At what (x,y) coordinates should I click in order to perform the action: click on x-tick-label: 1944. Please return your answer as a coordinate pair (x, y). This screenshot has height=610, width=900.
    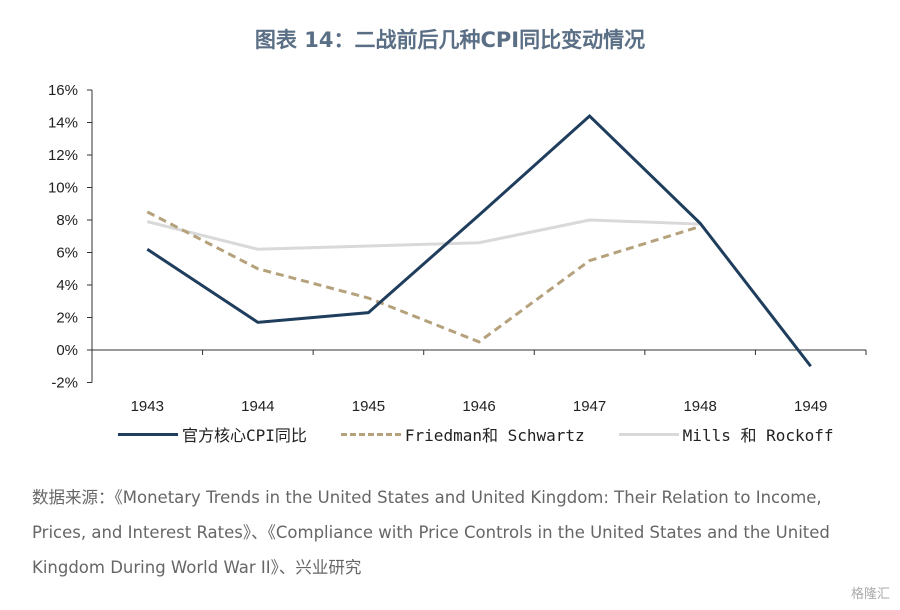
    Looking at the image, I should click on (257, 406).